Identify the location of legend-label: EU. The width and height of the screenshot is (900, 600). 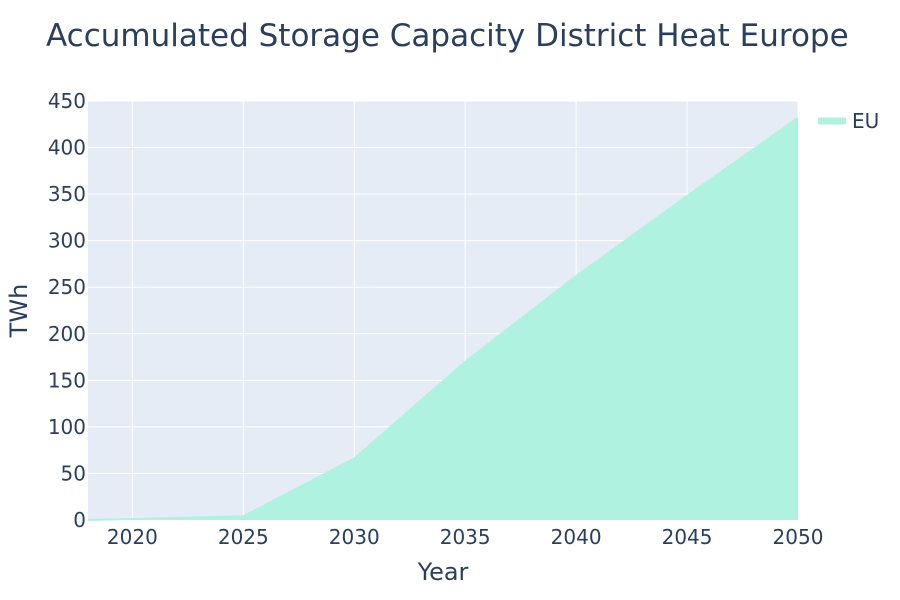
(865, 121).